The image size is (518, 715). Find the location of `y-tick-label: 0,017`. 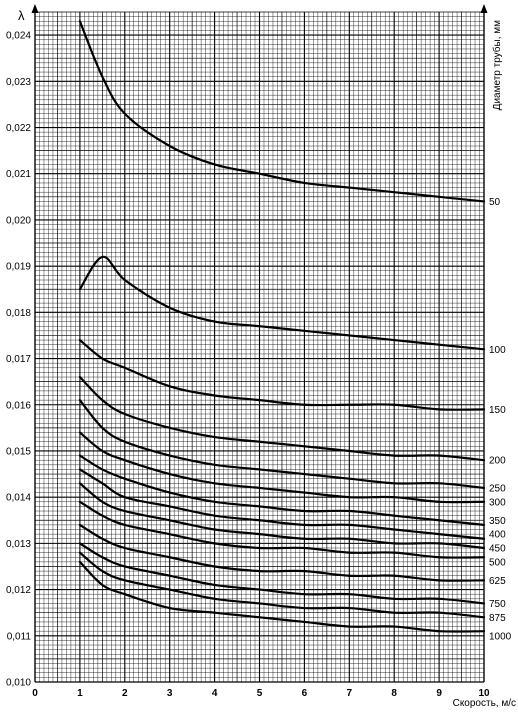

y-tick-label: 0,017 is located at coordinates (18, 359).